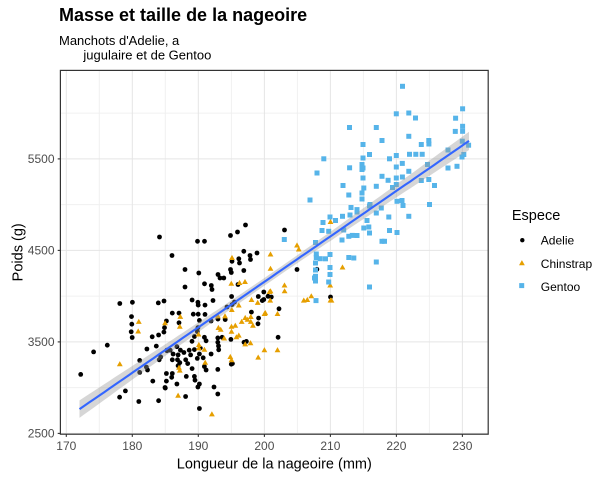 The height and width of the screenshot is (485, 606). I want to click on svg-text: 210, so click(330, 446).